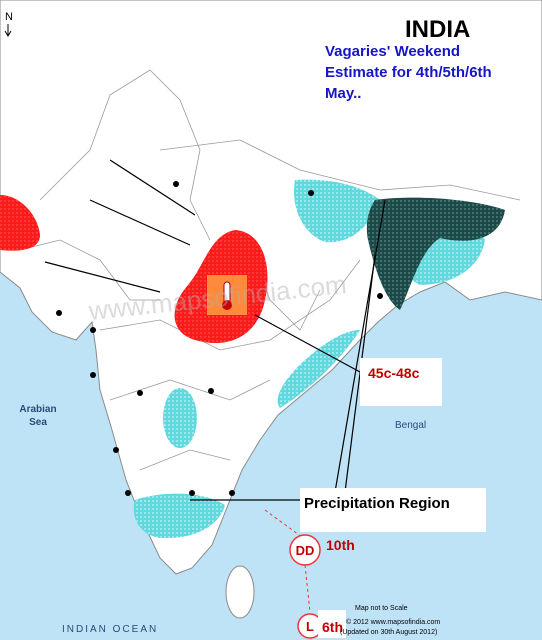 The height and width of the screenshot is (640, 542). I want to click on system-symbol: L, so click(310, 626).